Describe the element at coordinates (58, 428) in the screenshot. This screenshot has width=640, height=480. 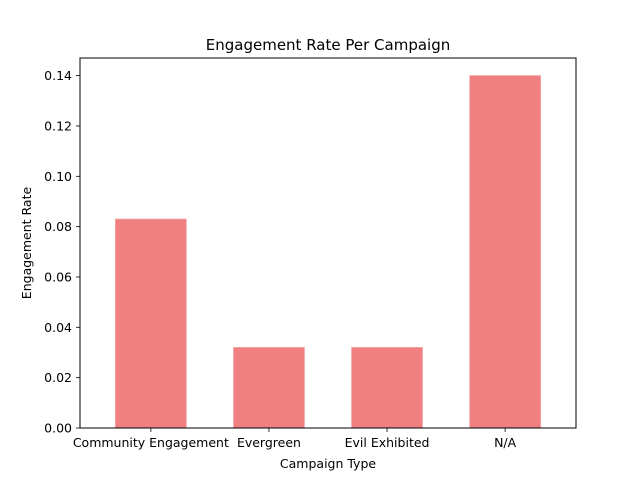
I see `y-tick-label-0: 0.00` at that location.